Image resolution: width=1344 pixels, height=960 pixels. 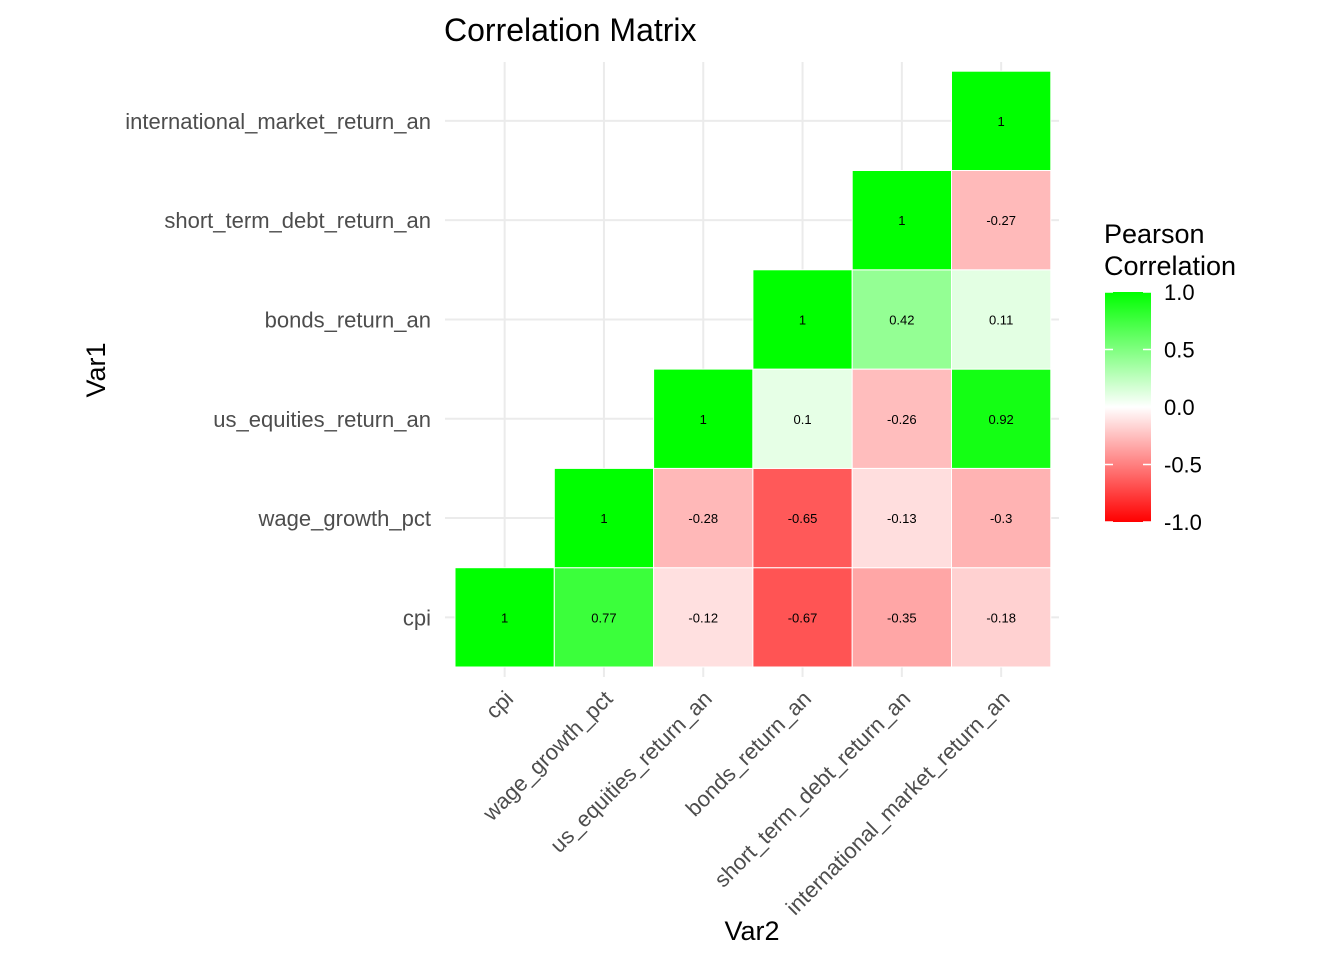 What do you see at coordinates (751, 931) in the screenshot?
I see `x-axis-title: Var2` at bounding box center [751, 931].